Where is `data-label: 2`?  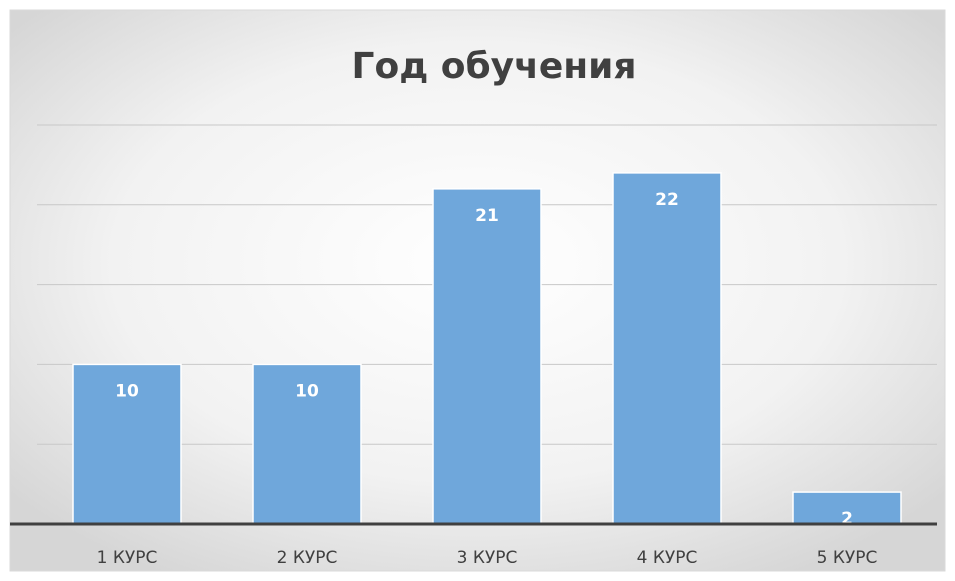 data-label: 2 is located at coordinates (847, 519).